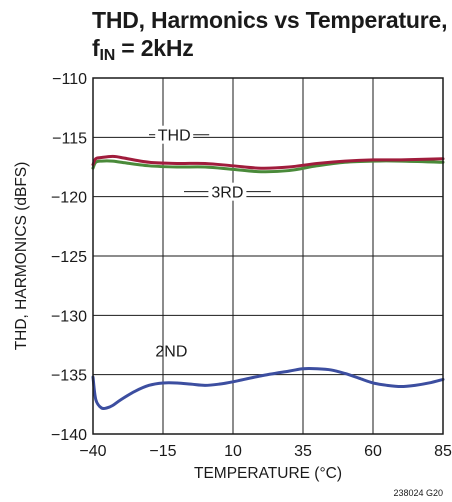 The width and height of the screenshot is (452, 502). I want to click on x-tick-label: 85, so click(443, 451).